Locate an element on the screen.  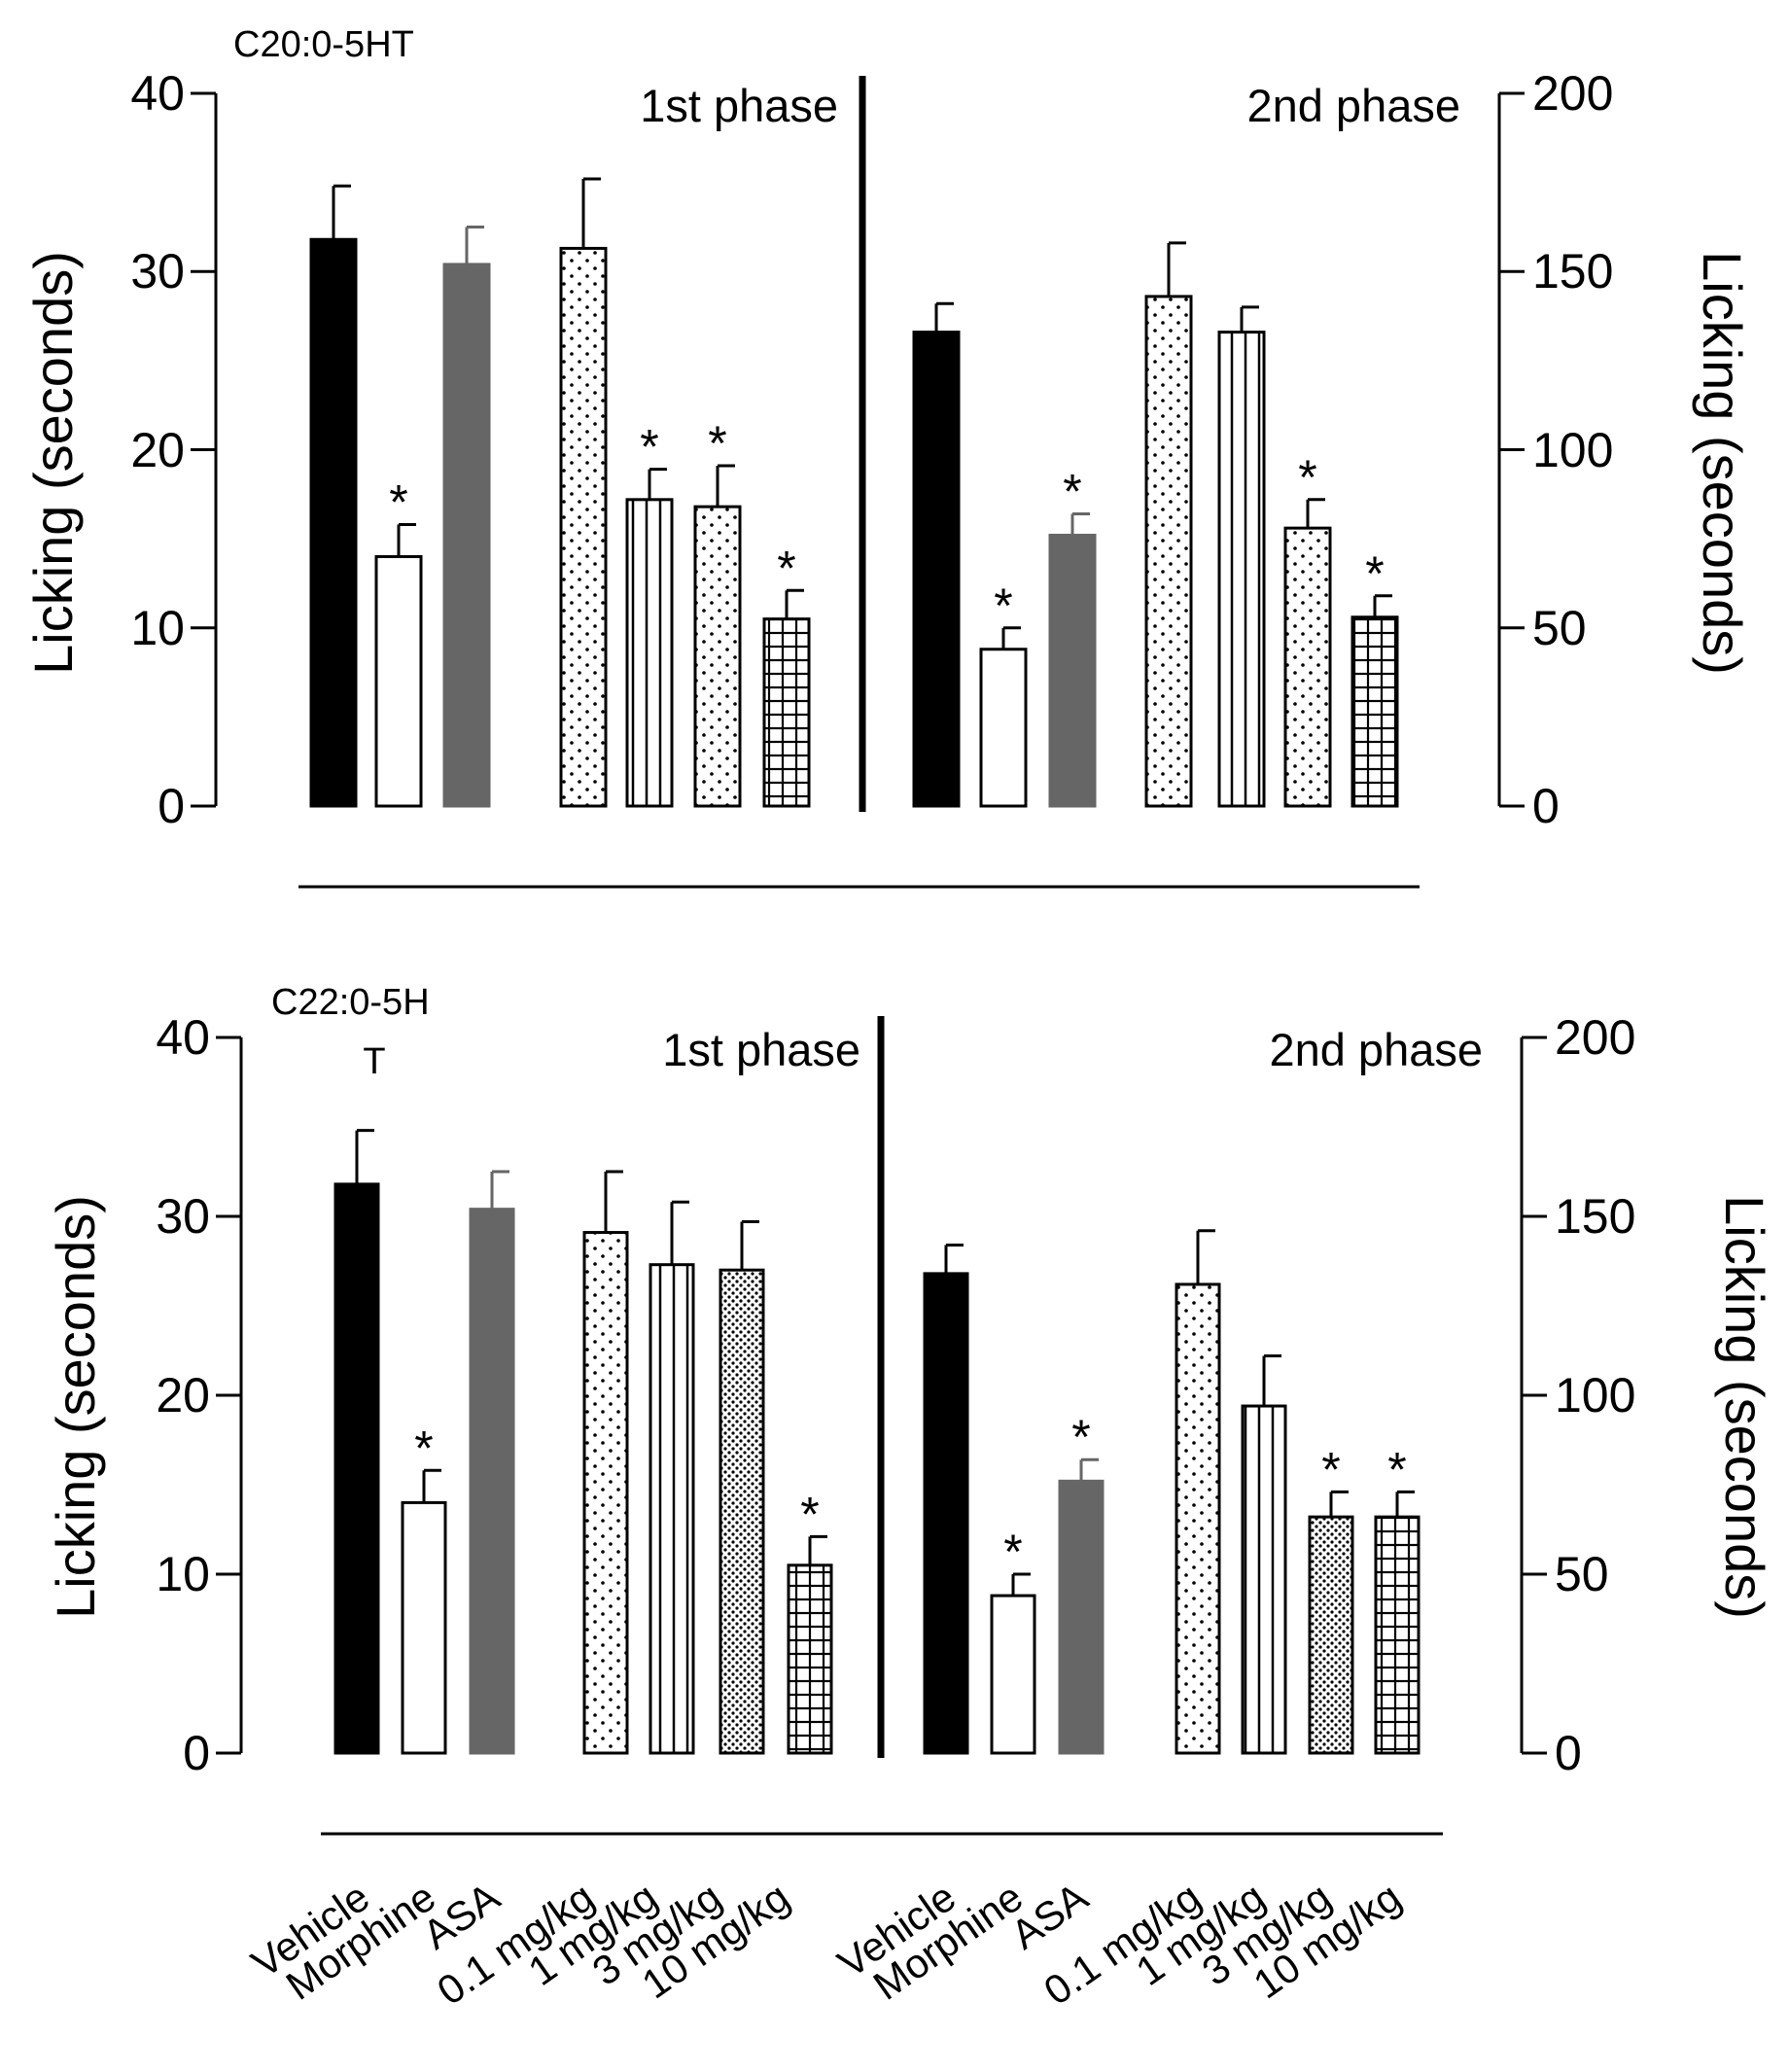
panel-title-line-1: C20:0-5HT is located at coordinates (323, 44).